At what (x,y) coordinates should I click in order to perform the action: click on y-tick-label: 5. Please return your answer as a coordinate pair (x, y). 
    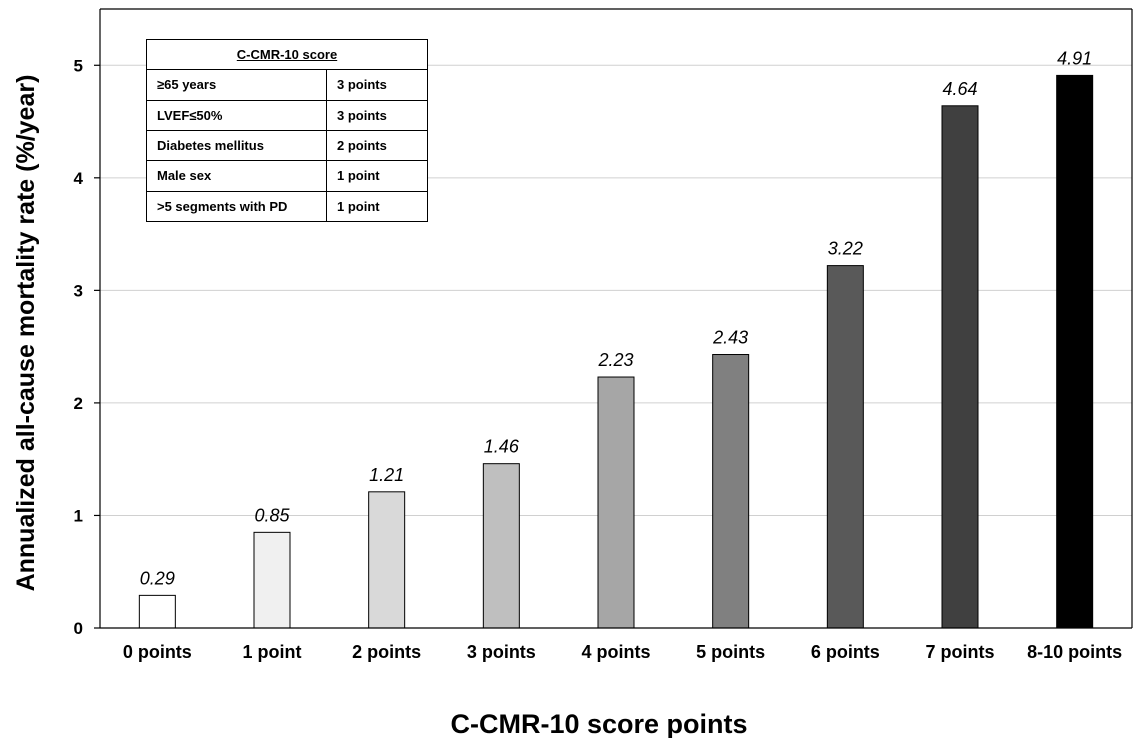
    Looking at the image, I should click on (78, 65).